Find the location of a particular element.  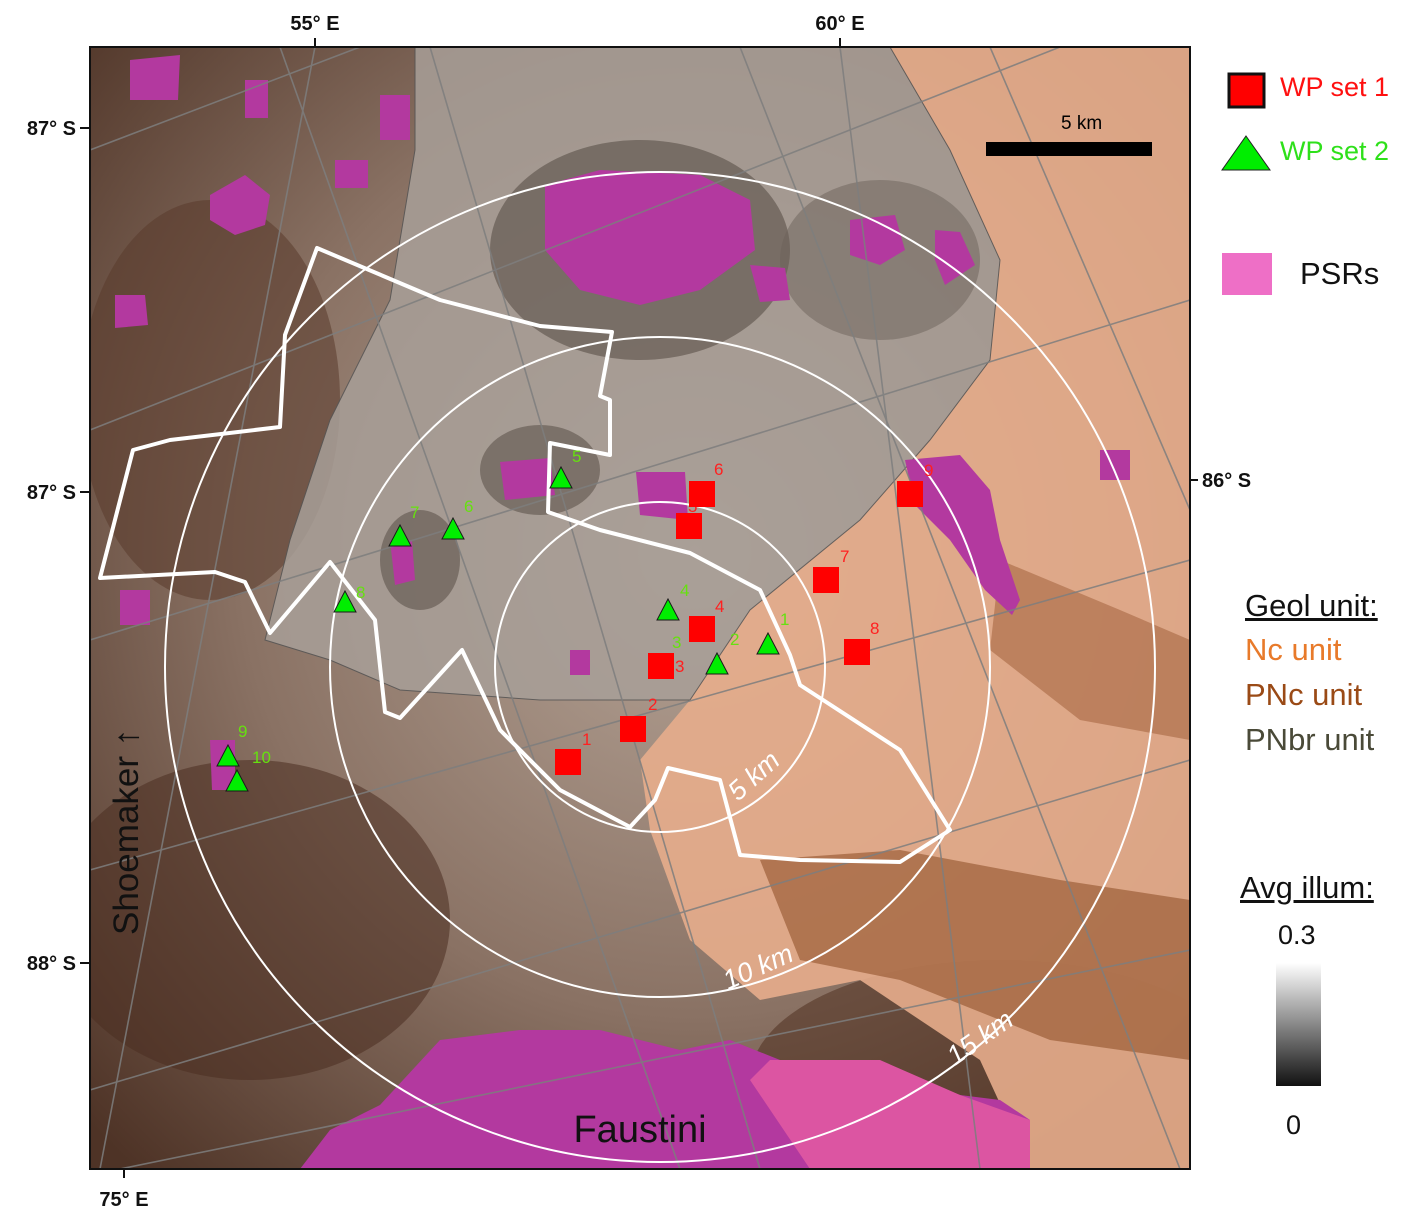

wp-set2-label-4: 4 is located at coordinates (684, 590).